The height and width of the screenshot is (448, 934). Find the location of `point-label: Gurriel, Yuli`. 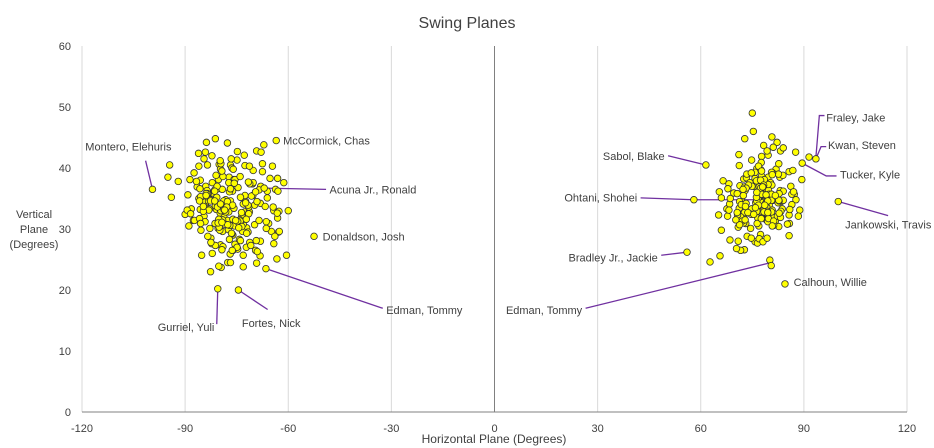

point-label: Gurriel, Yuli is located at coordinates (186, 328).